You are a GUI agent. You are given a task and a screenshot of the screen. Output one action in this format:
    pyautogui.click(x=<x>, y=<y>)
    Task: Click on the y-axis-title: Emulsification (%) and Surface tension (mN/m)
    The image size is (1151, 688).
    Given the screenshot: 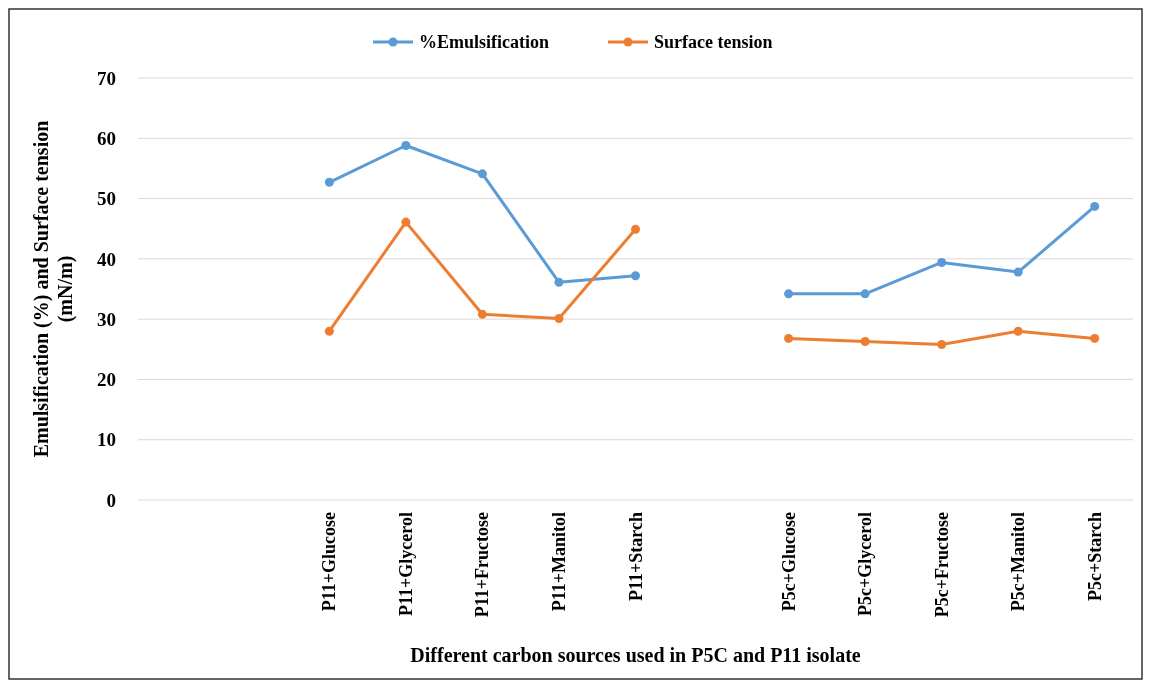 What is the action you would take?
    pyautogui.click(x=53, y=289)
    